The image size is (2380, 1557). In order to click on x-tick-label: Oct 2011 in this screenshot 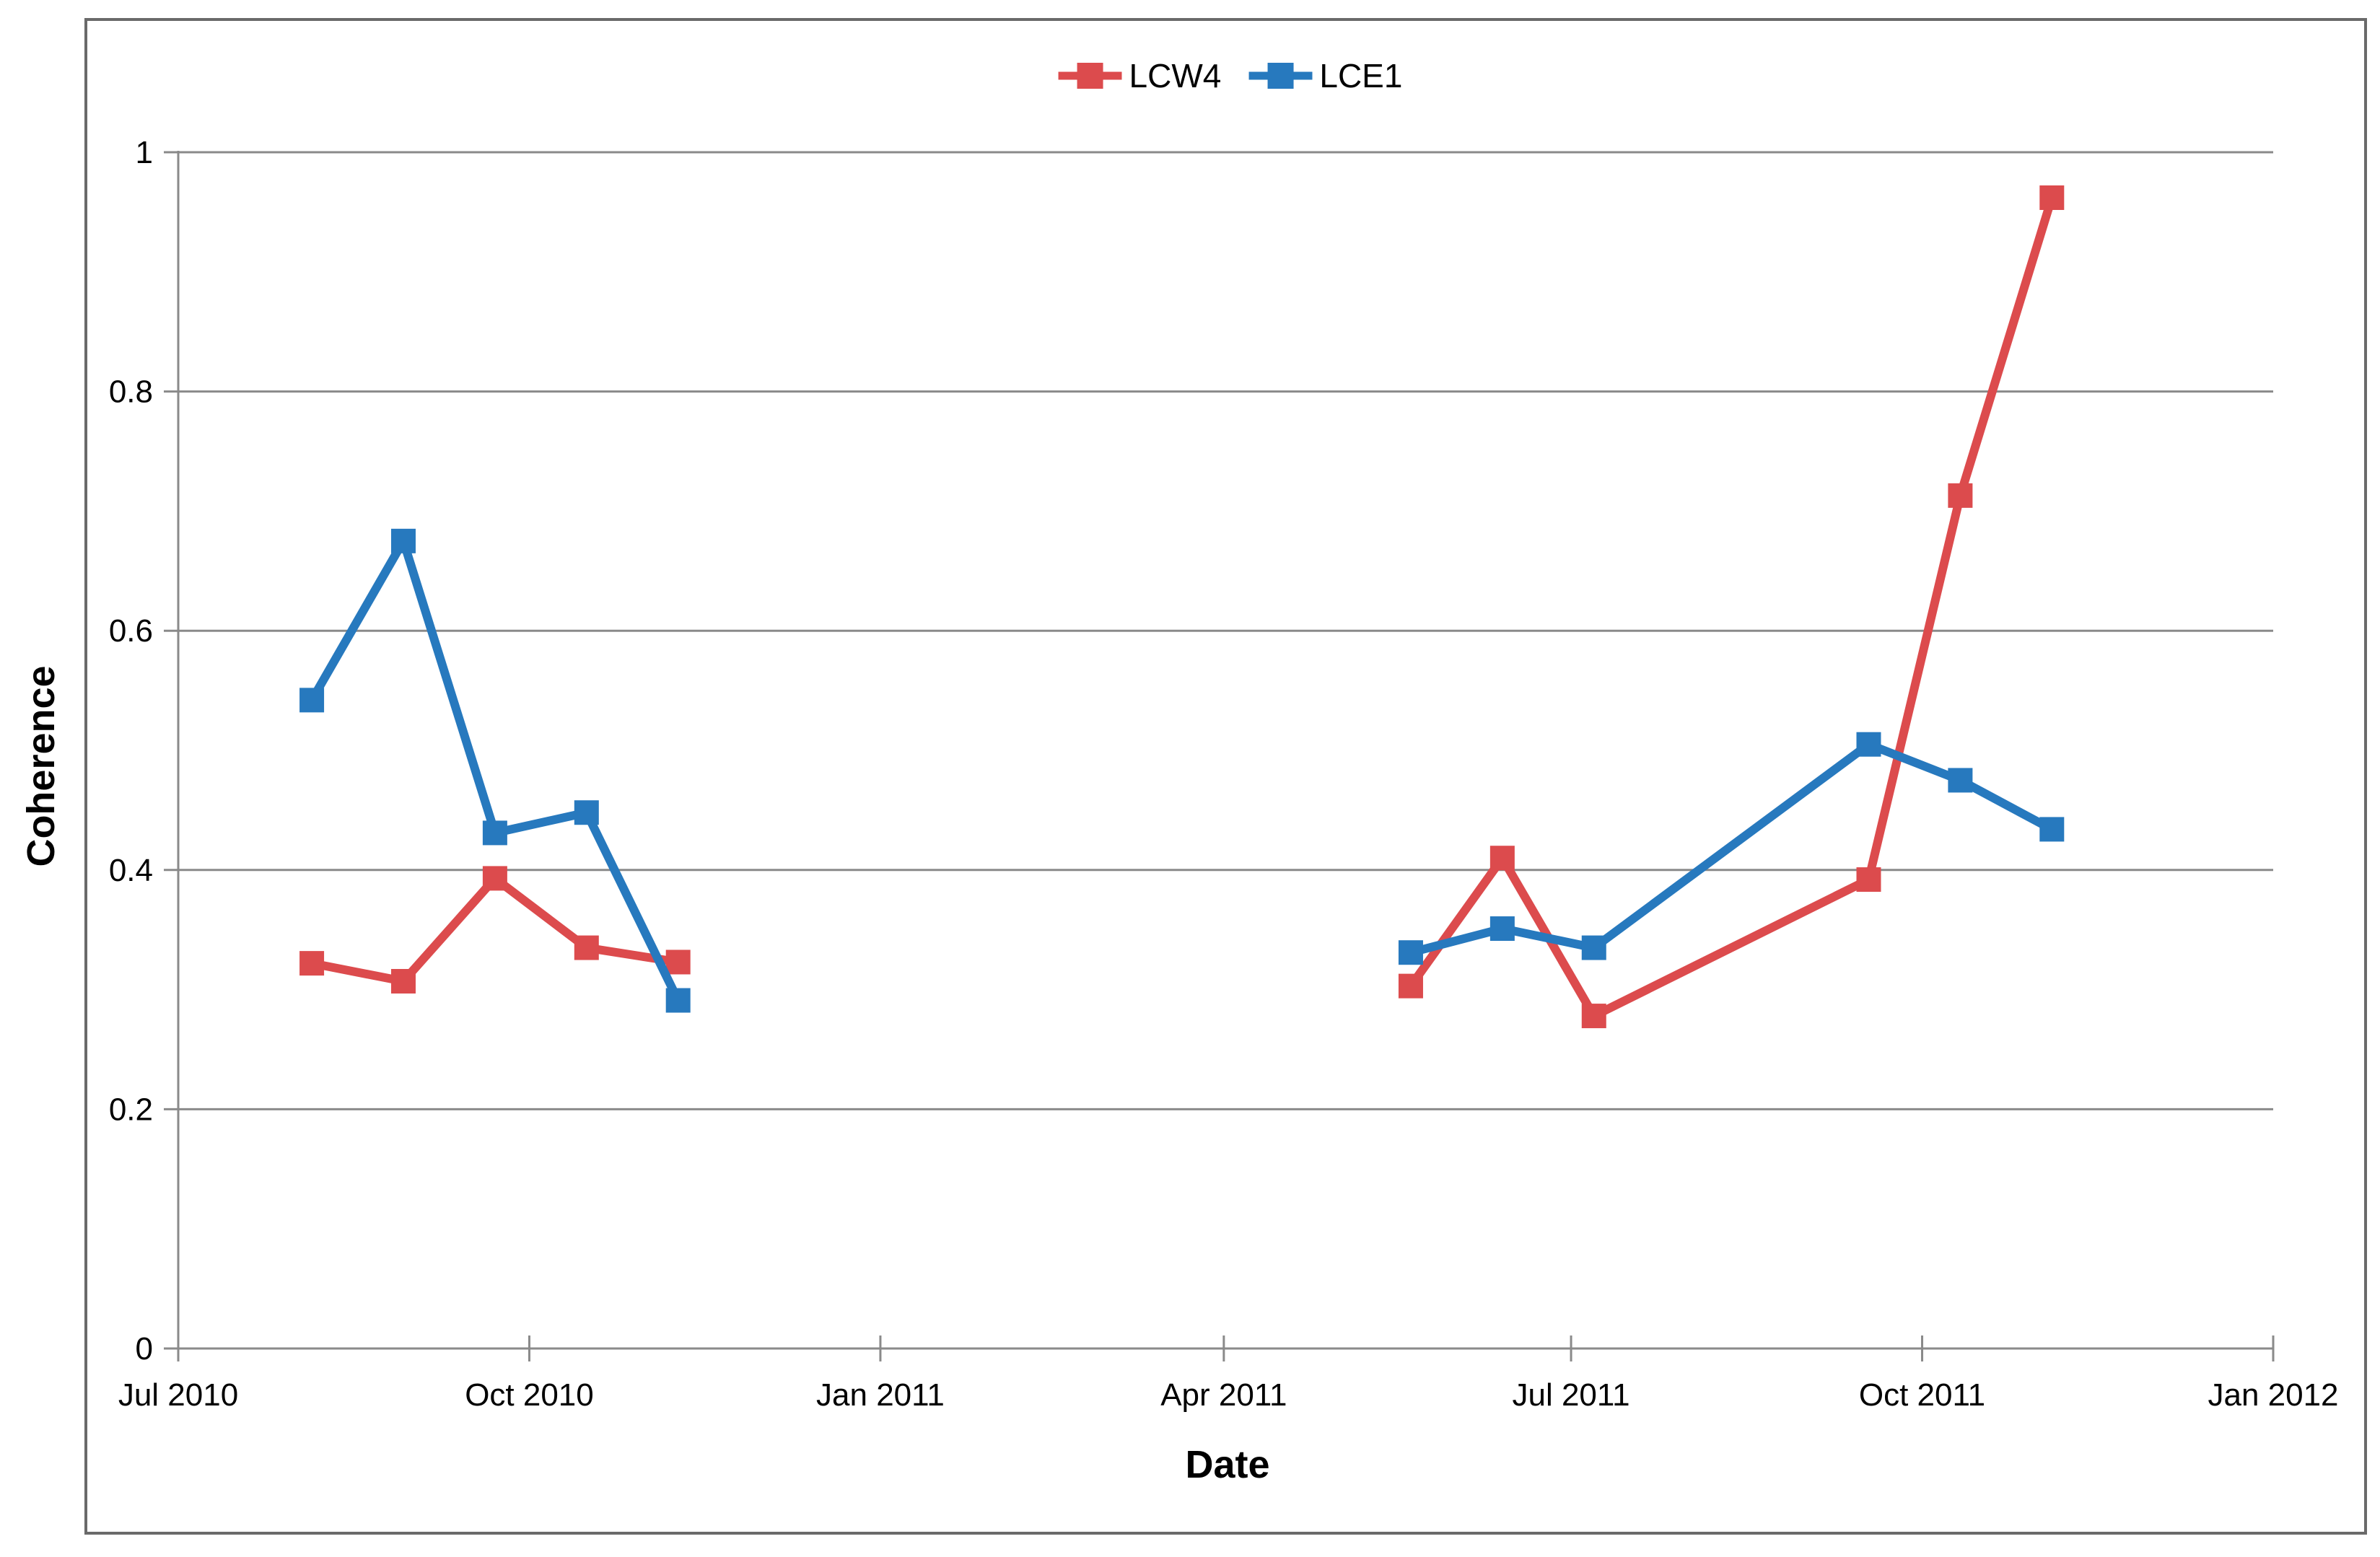, I will do `click(1922, 1395)`.